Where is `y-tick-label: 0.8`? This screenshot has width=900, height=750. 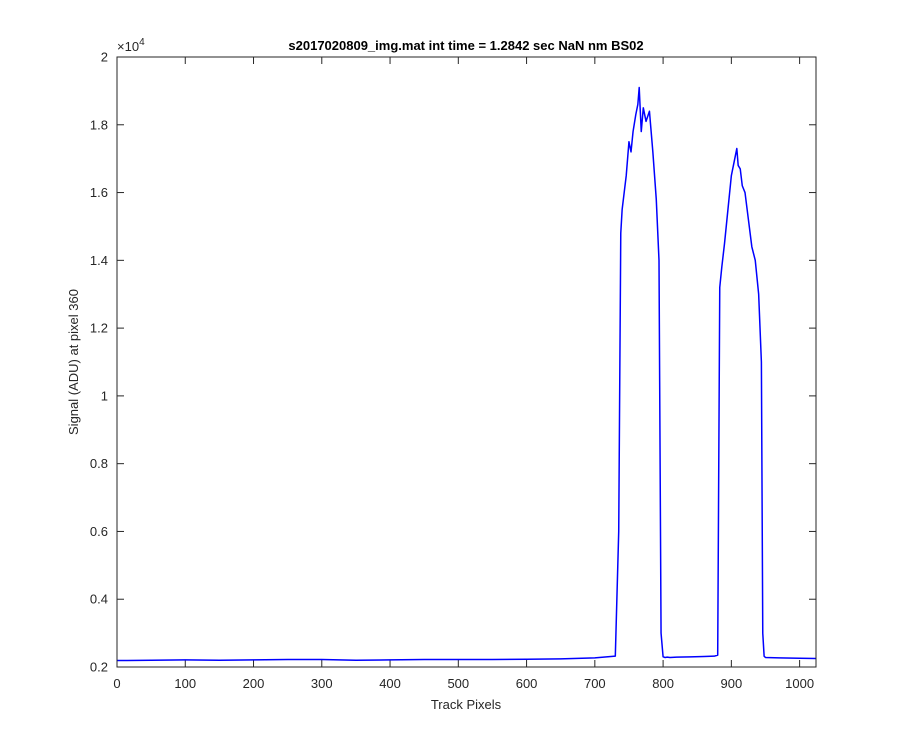 y-tick-label: 0.8 is located at coordinates (99, 463).